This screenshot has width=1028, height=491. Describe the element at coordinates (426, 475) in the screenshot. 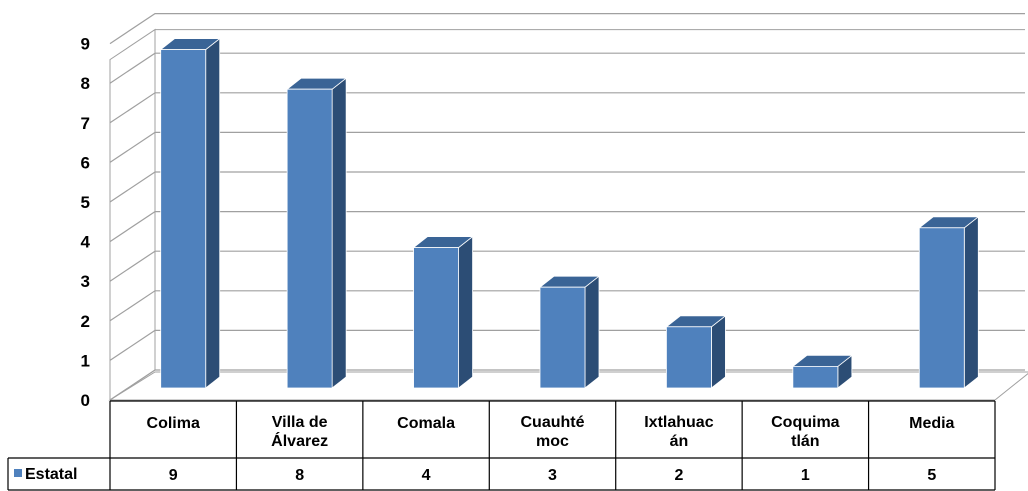

I see `table-value: 4` at that location.